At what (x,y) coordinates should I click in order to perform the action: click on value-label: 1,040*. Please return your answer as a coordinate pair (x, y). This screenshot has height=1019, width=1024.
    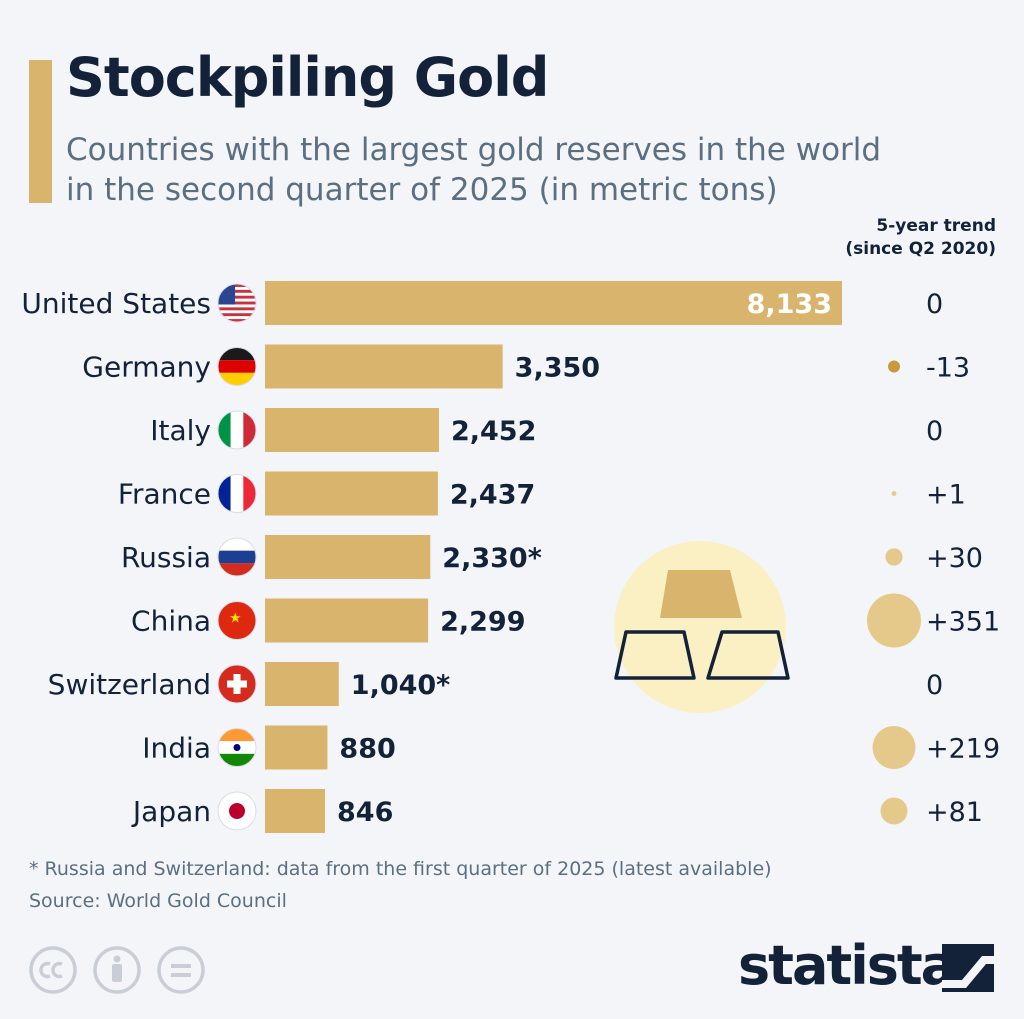
    Looking at the image, I should click on (401, 685).